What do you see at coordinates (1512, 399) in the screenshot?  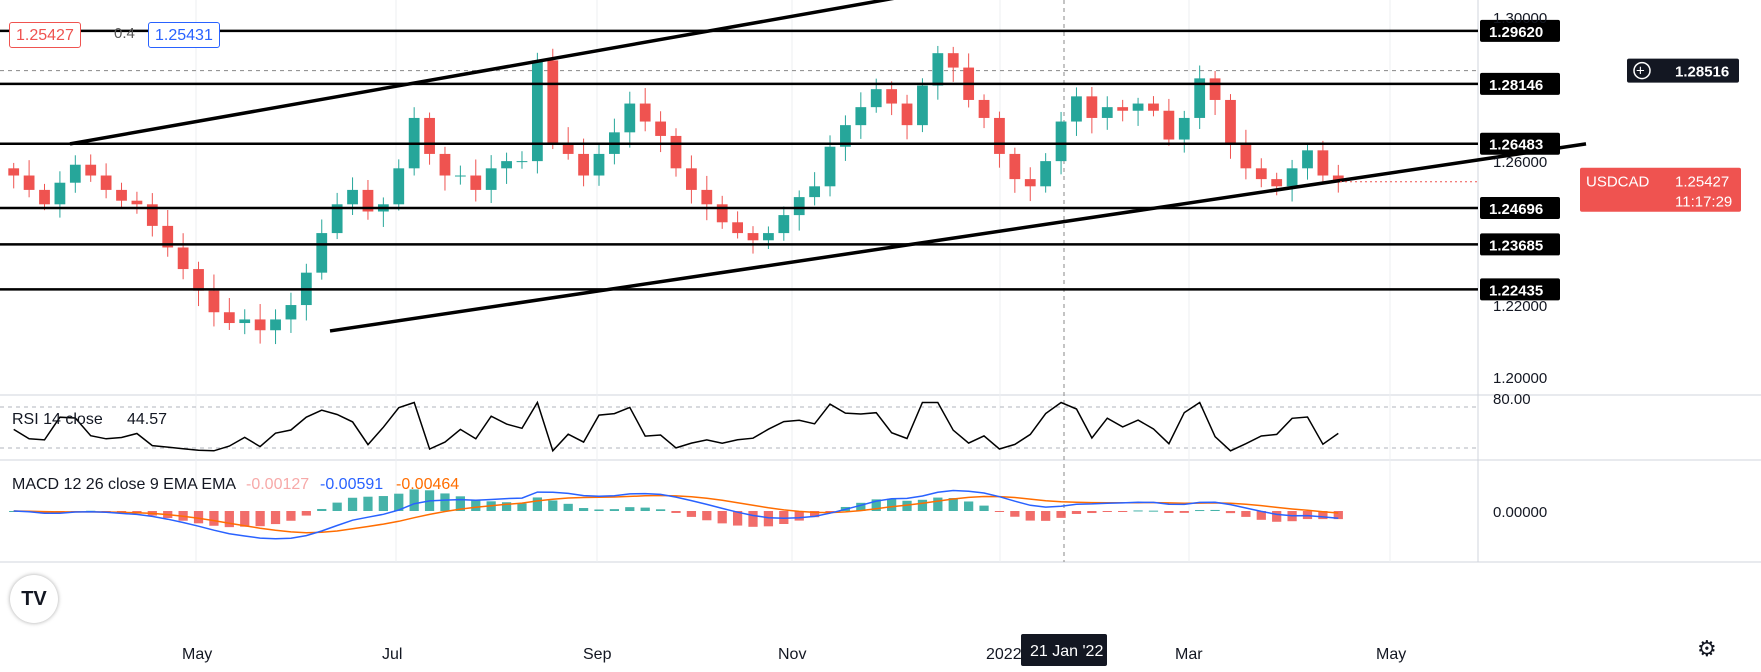 I see `rsi-axis-tick: 80.00` at bounding box center [1512, 399].